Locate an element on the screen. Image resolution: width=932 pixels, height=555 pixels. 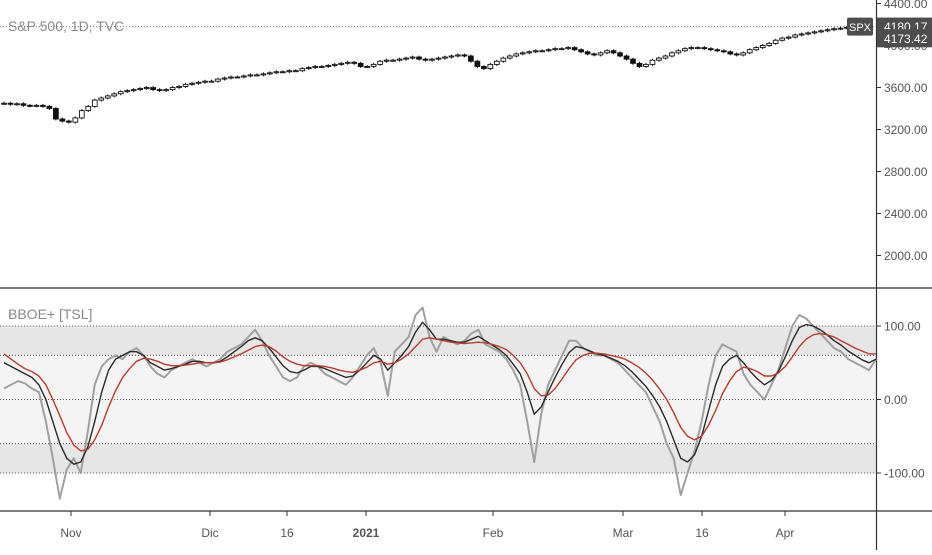
osc-tick-label-0: 100.00 is located at coordinates (902, 327).